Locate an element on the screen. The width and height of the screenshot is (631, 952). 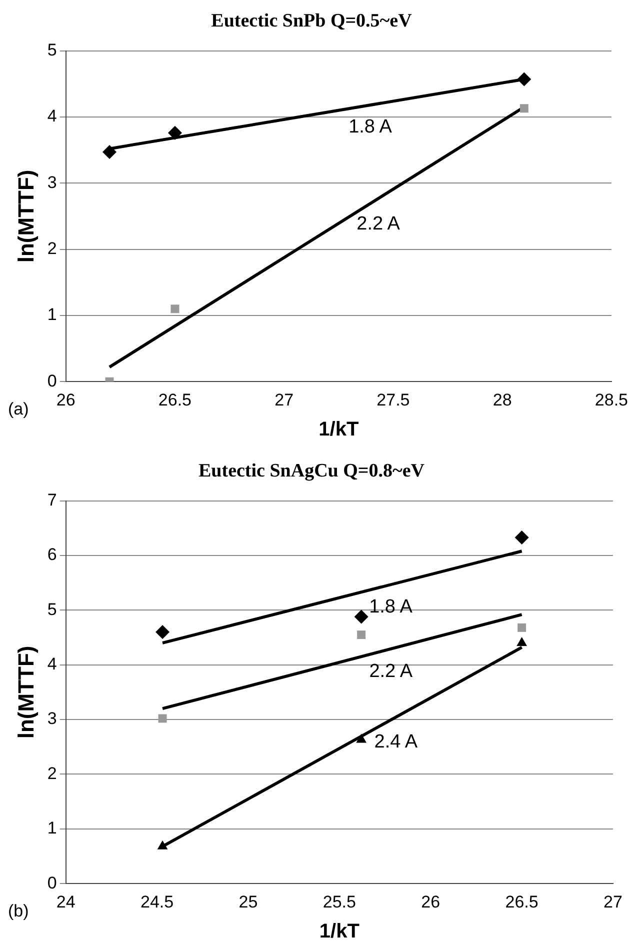
x-tick-label: 24 is located at coordinates (66, 902).